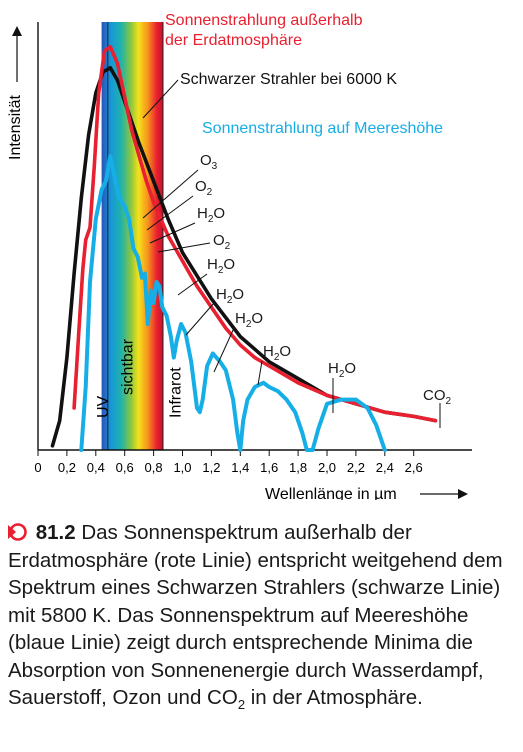  Describe the element at coordinates (414, 467) in the screenshot. I see `x-tick-label: 2,6` at that location.